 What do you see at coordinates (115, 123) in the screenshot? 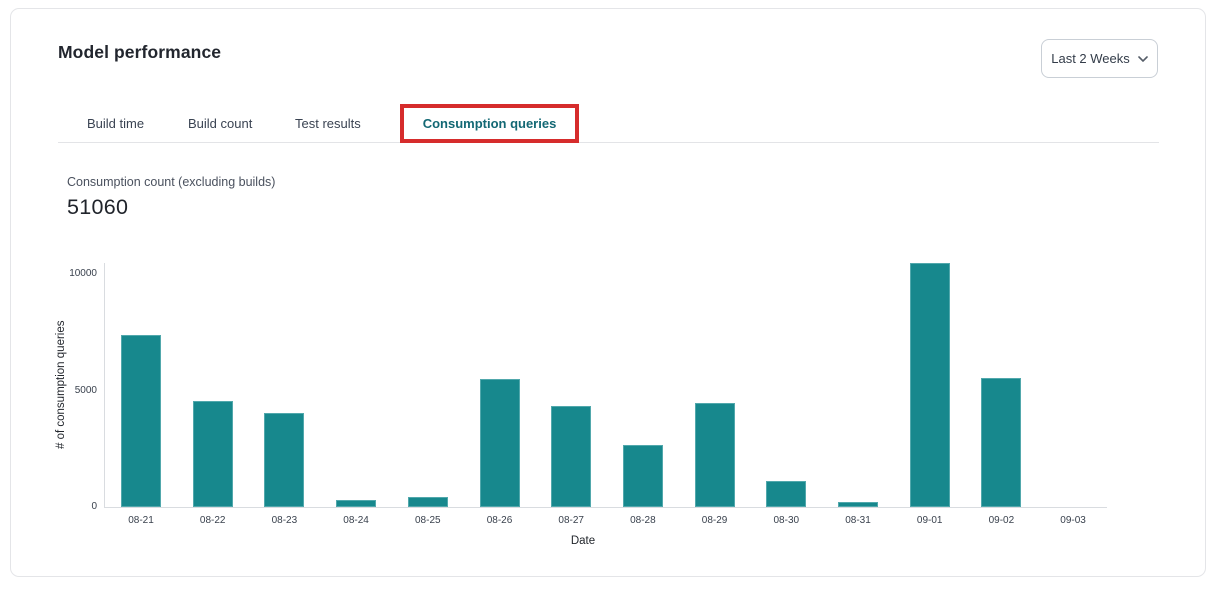
I see `tab-build-time: Build time` at bounding box center [115, 123].